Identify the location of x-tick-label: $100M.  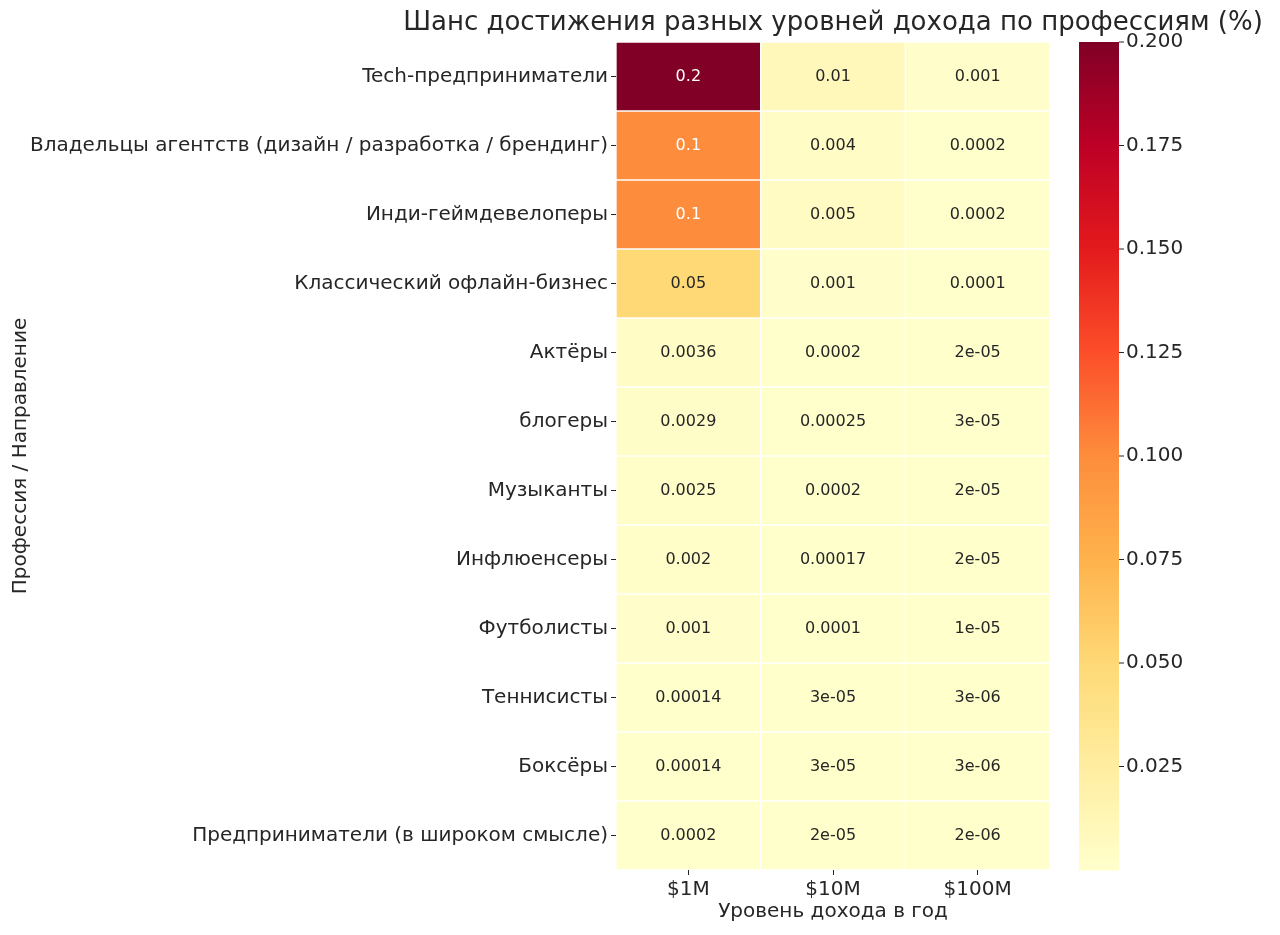
(977, 888).